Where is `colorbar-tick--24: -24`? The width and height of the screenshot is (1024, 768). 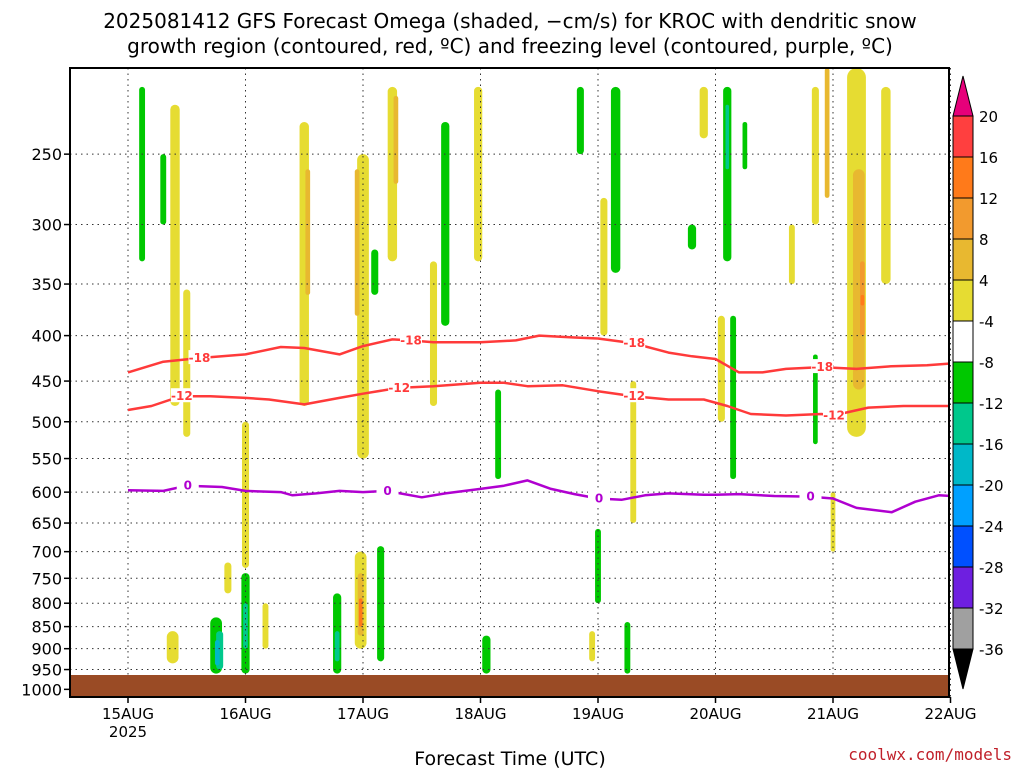
colorbar-tick--24: -24 is located at coordinates (991, 527).